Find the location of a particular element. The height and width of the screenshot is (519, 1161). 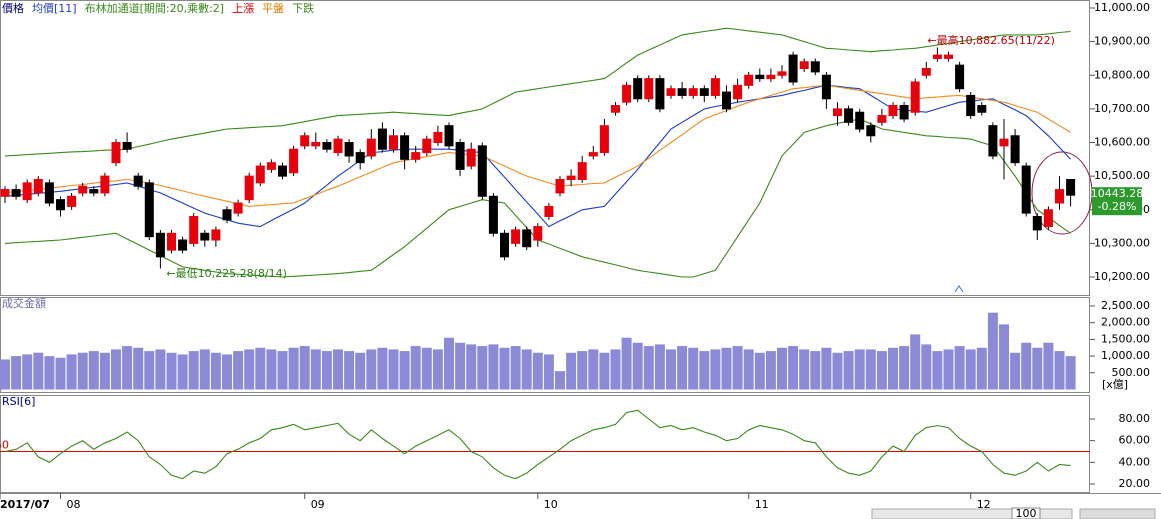

x-tick-label: 09 is located at coordinates (318, 504).